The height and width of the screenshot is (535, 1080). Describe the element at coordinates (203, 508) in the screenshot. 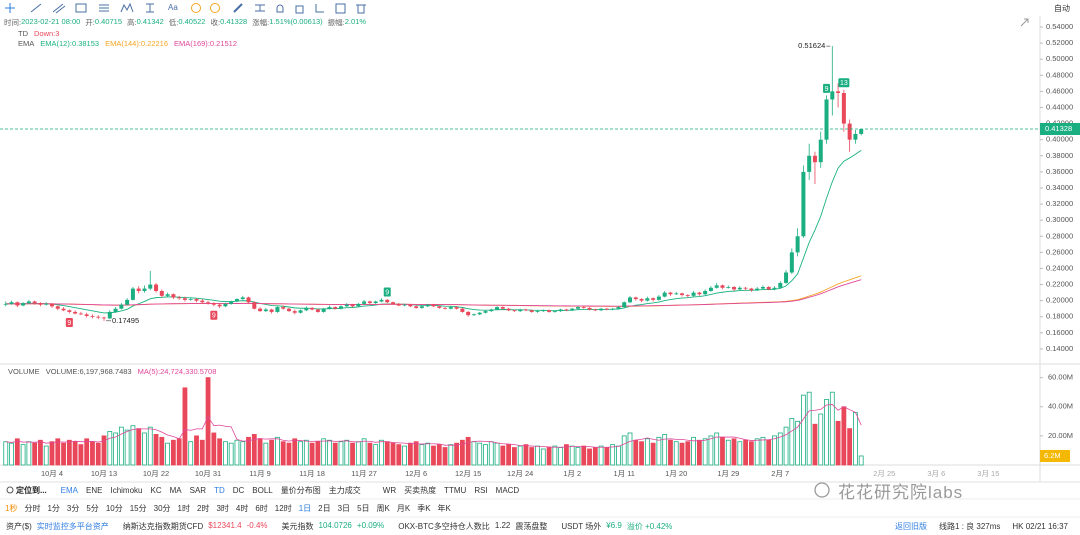

I see `interval: 2时` at that location.